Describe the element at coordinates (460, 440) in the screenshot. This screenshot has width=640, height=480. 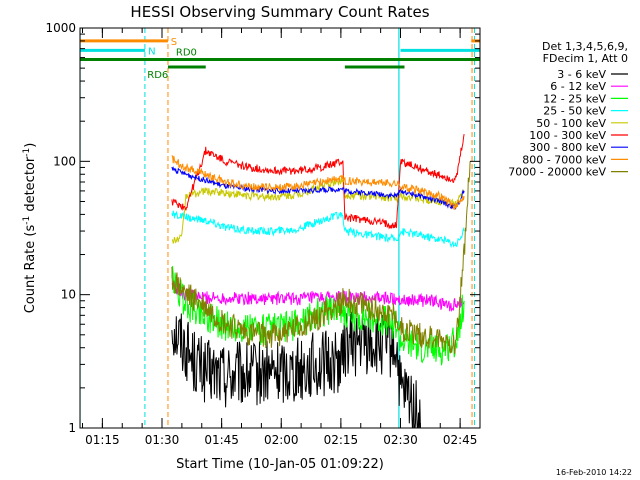
I see `x-tick-label: 02:45` at that location.